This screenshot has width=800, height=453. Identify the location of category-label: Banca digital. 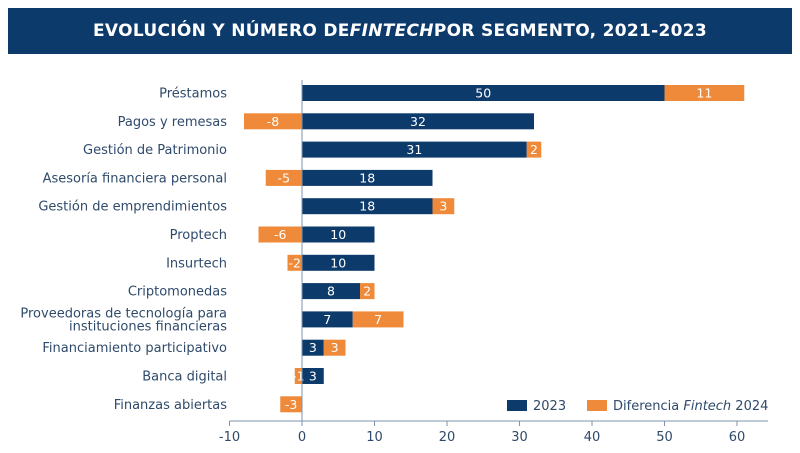
(184, 377).